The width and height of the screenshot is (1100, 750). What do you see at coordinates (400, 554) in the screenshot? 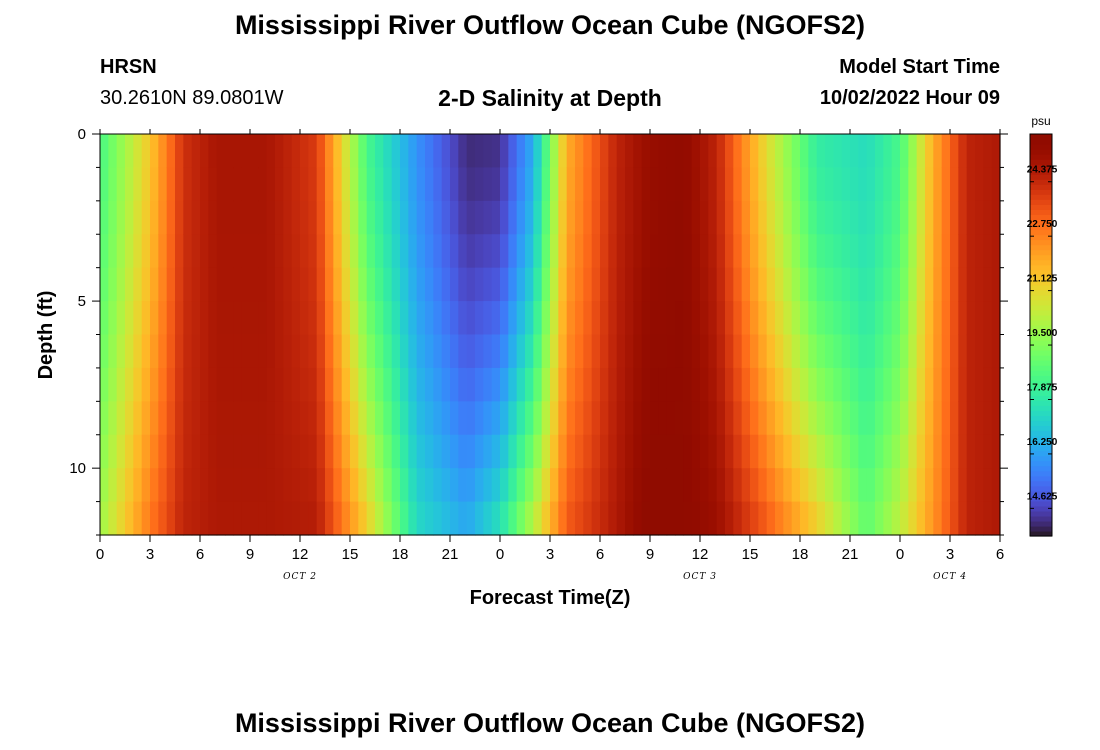
I see `x-tick-label: 18` at bounding box center [400, 554].